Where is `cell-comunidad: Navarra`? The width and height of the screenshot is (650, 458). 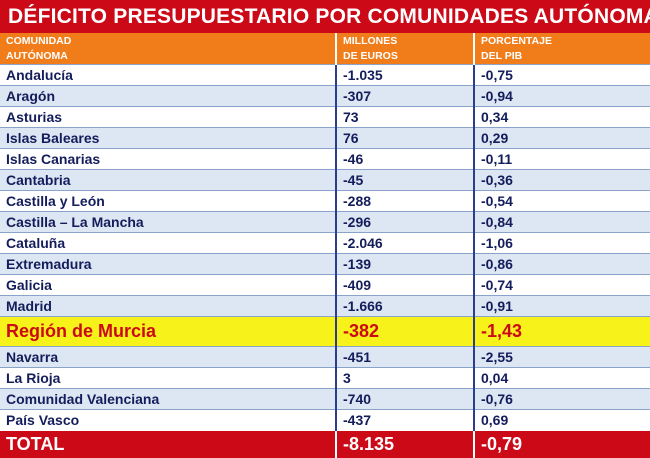 cell-comunidad: Navarra is located at coordinates (168, 357).